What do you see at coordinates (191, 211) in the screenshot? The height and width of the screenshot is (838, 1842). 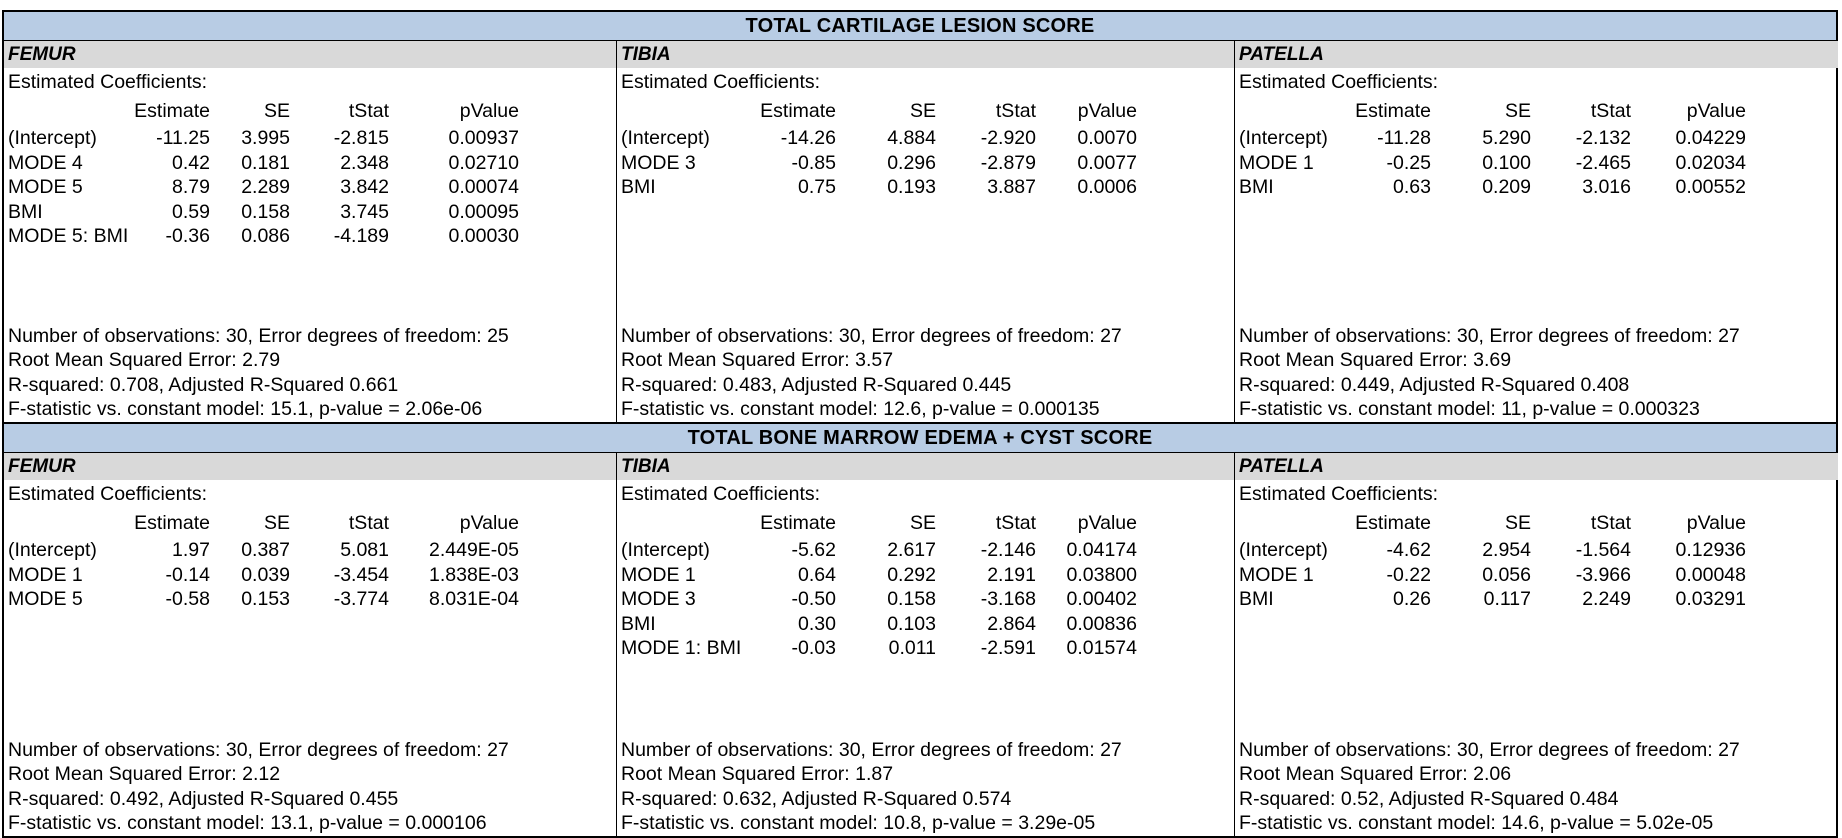 I see `term-value: 0.59` at bounding box center [191, 211].